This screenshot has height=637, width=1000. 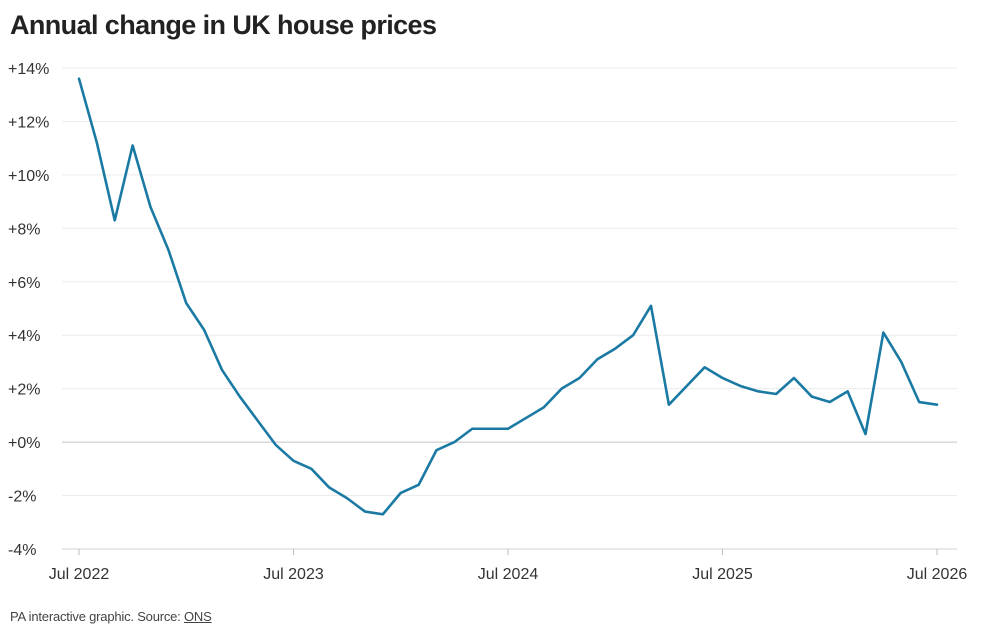 What do you see at coordinates (79, 574) in the screenshot?
I see `x-tick-label: Jul 2022` at bounding box center [79, 574].